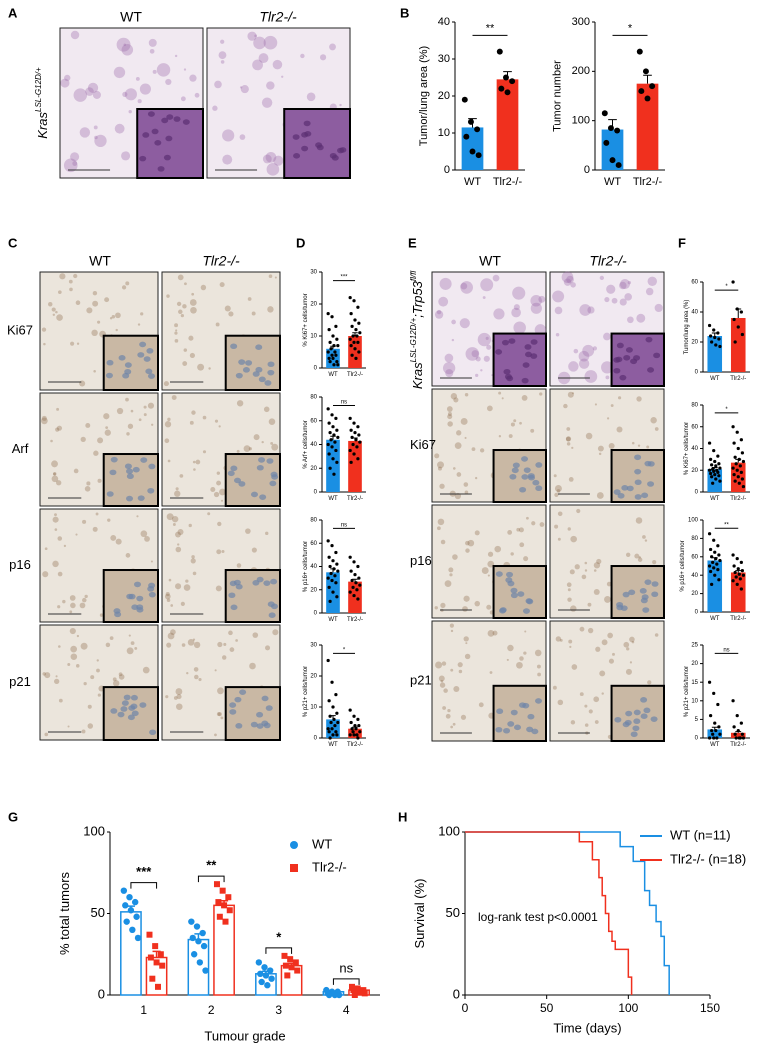 This screenshot has width=771, height=1050. Describe the element at coordinates (694, 646) in the screenshot. I see `y-tick-label: 25` at that location.